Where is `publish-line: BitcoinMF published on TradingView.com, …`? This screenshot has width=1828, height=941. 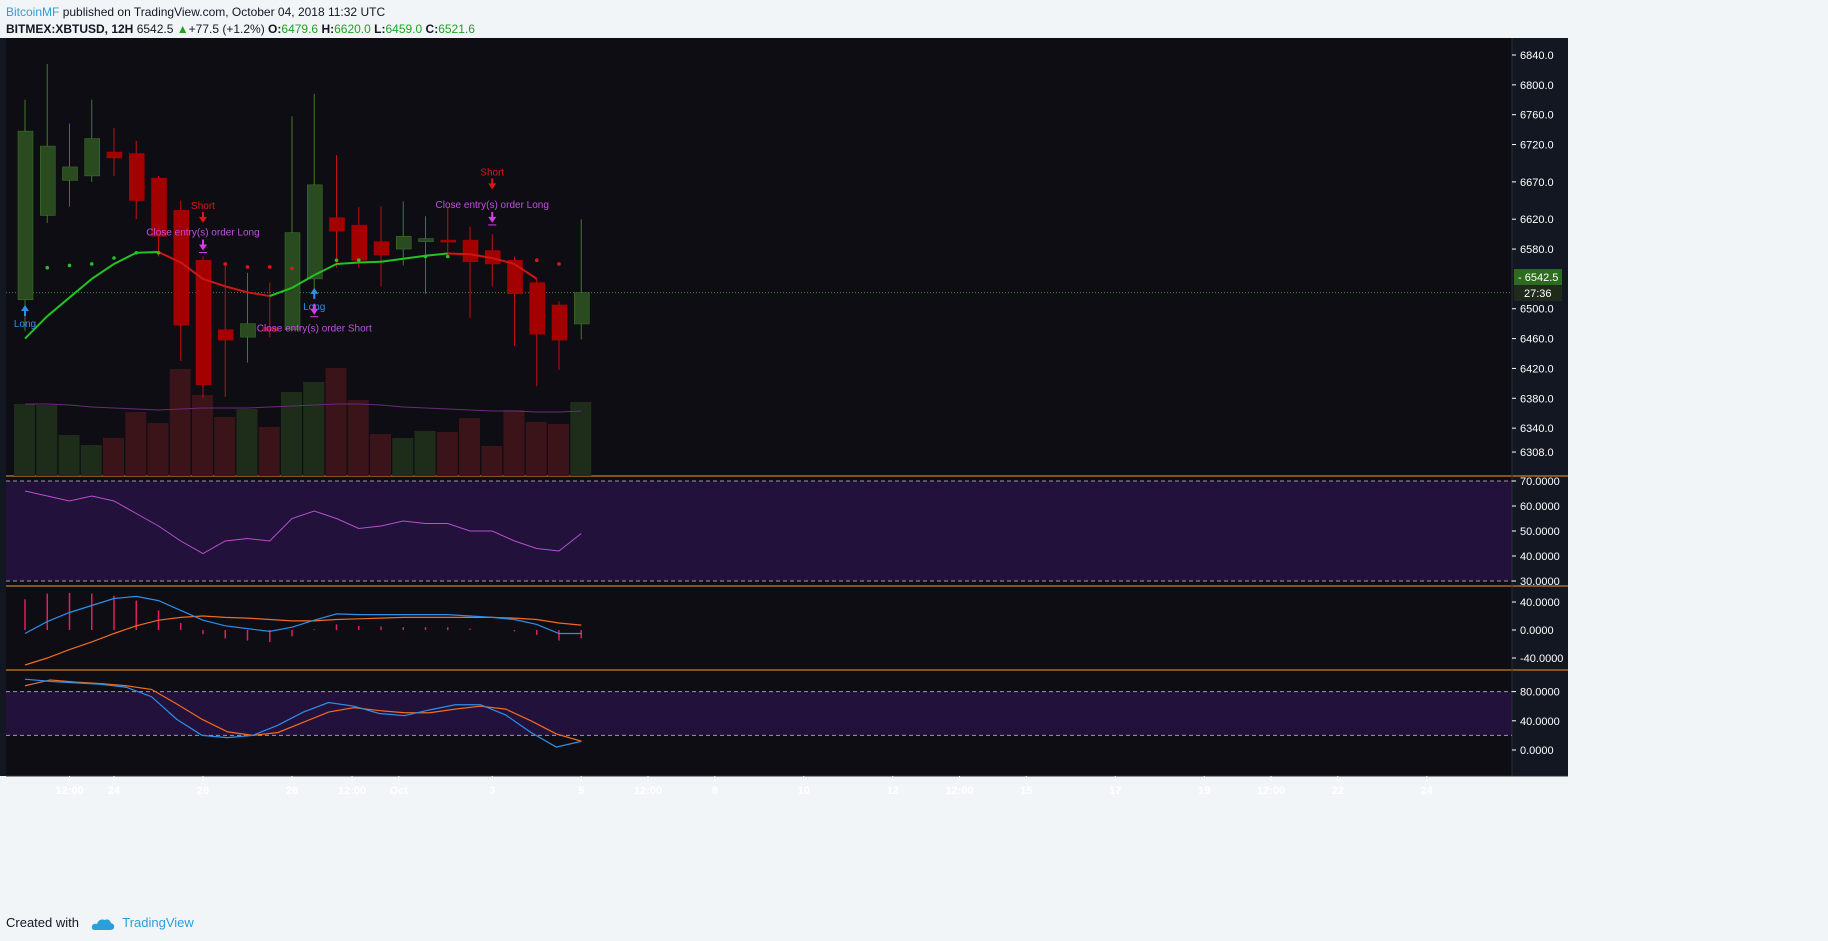 publish-line: BitcoinMF published on TradingView.com, … is located at coordinates (195, 12).